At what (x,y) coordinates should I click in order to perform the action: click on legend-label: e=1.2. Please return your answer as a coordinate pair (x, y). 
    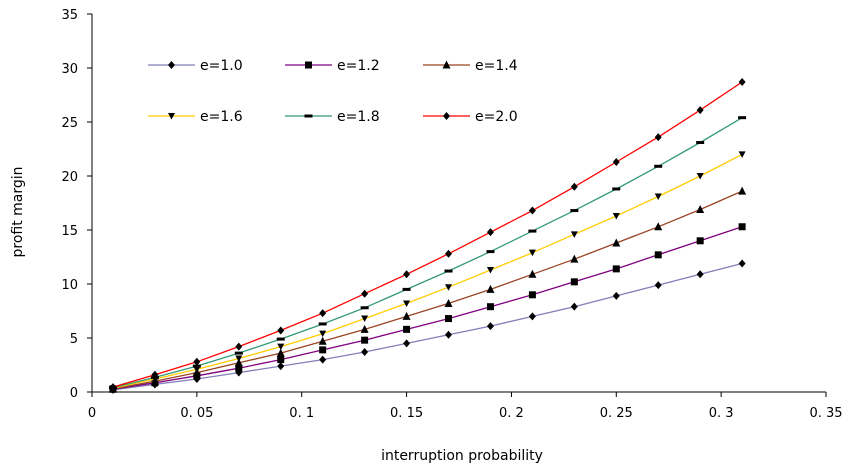
    Looking at the image, I should click on (358, 66).